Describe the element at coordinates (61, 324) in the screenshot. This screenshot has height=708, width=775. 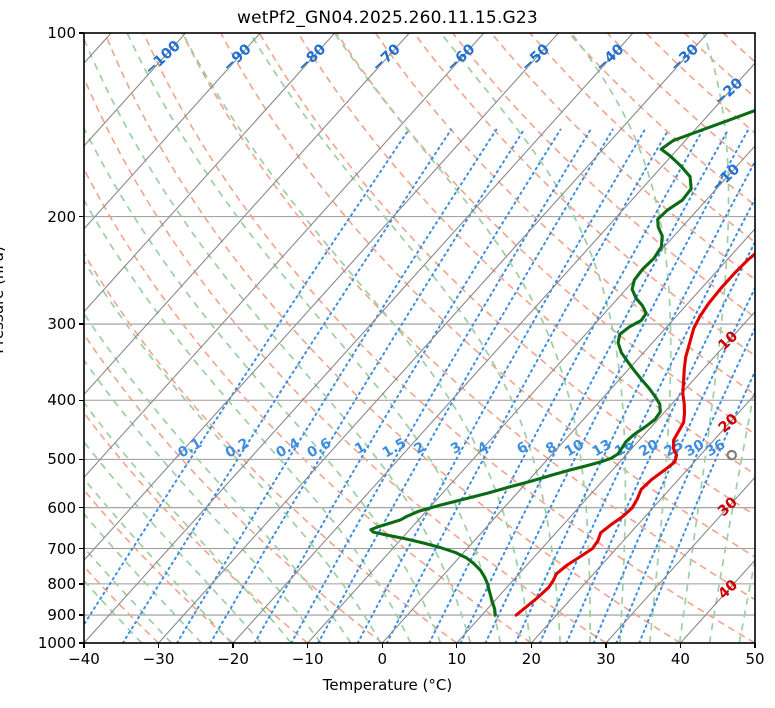
I see `y-tick-label: 300` at that location.